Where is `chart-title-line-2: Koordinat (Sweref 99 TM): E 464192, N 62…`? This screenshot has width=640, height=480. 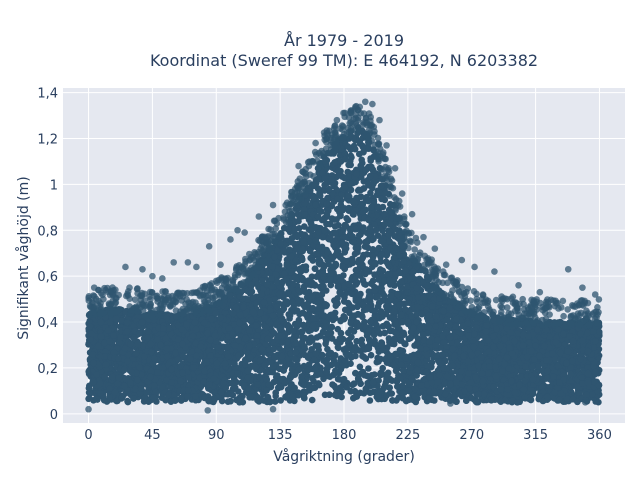
chart-title-line-2: Koordinat (Sweref 99 TM): E 464192, N 62… is located at coordinates (344, 60).